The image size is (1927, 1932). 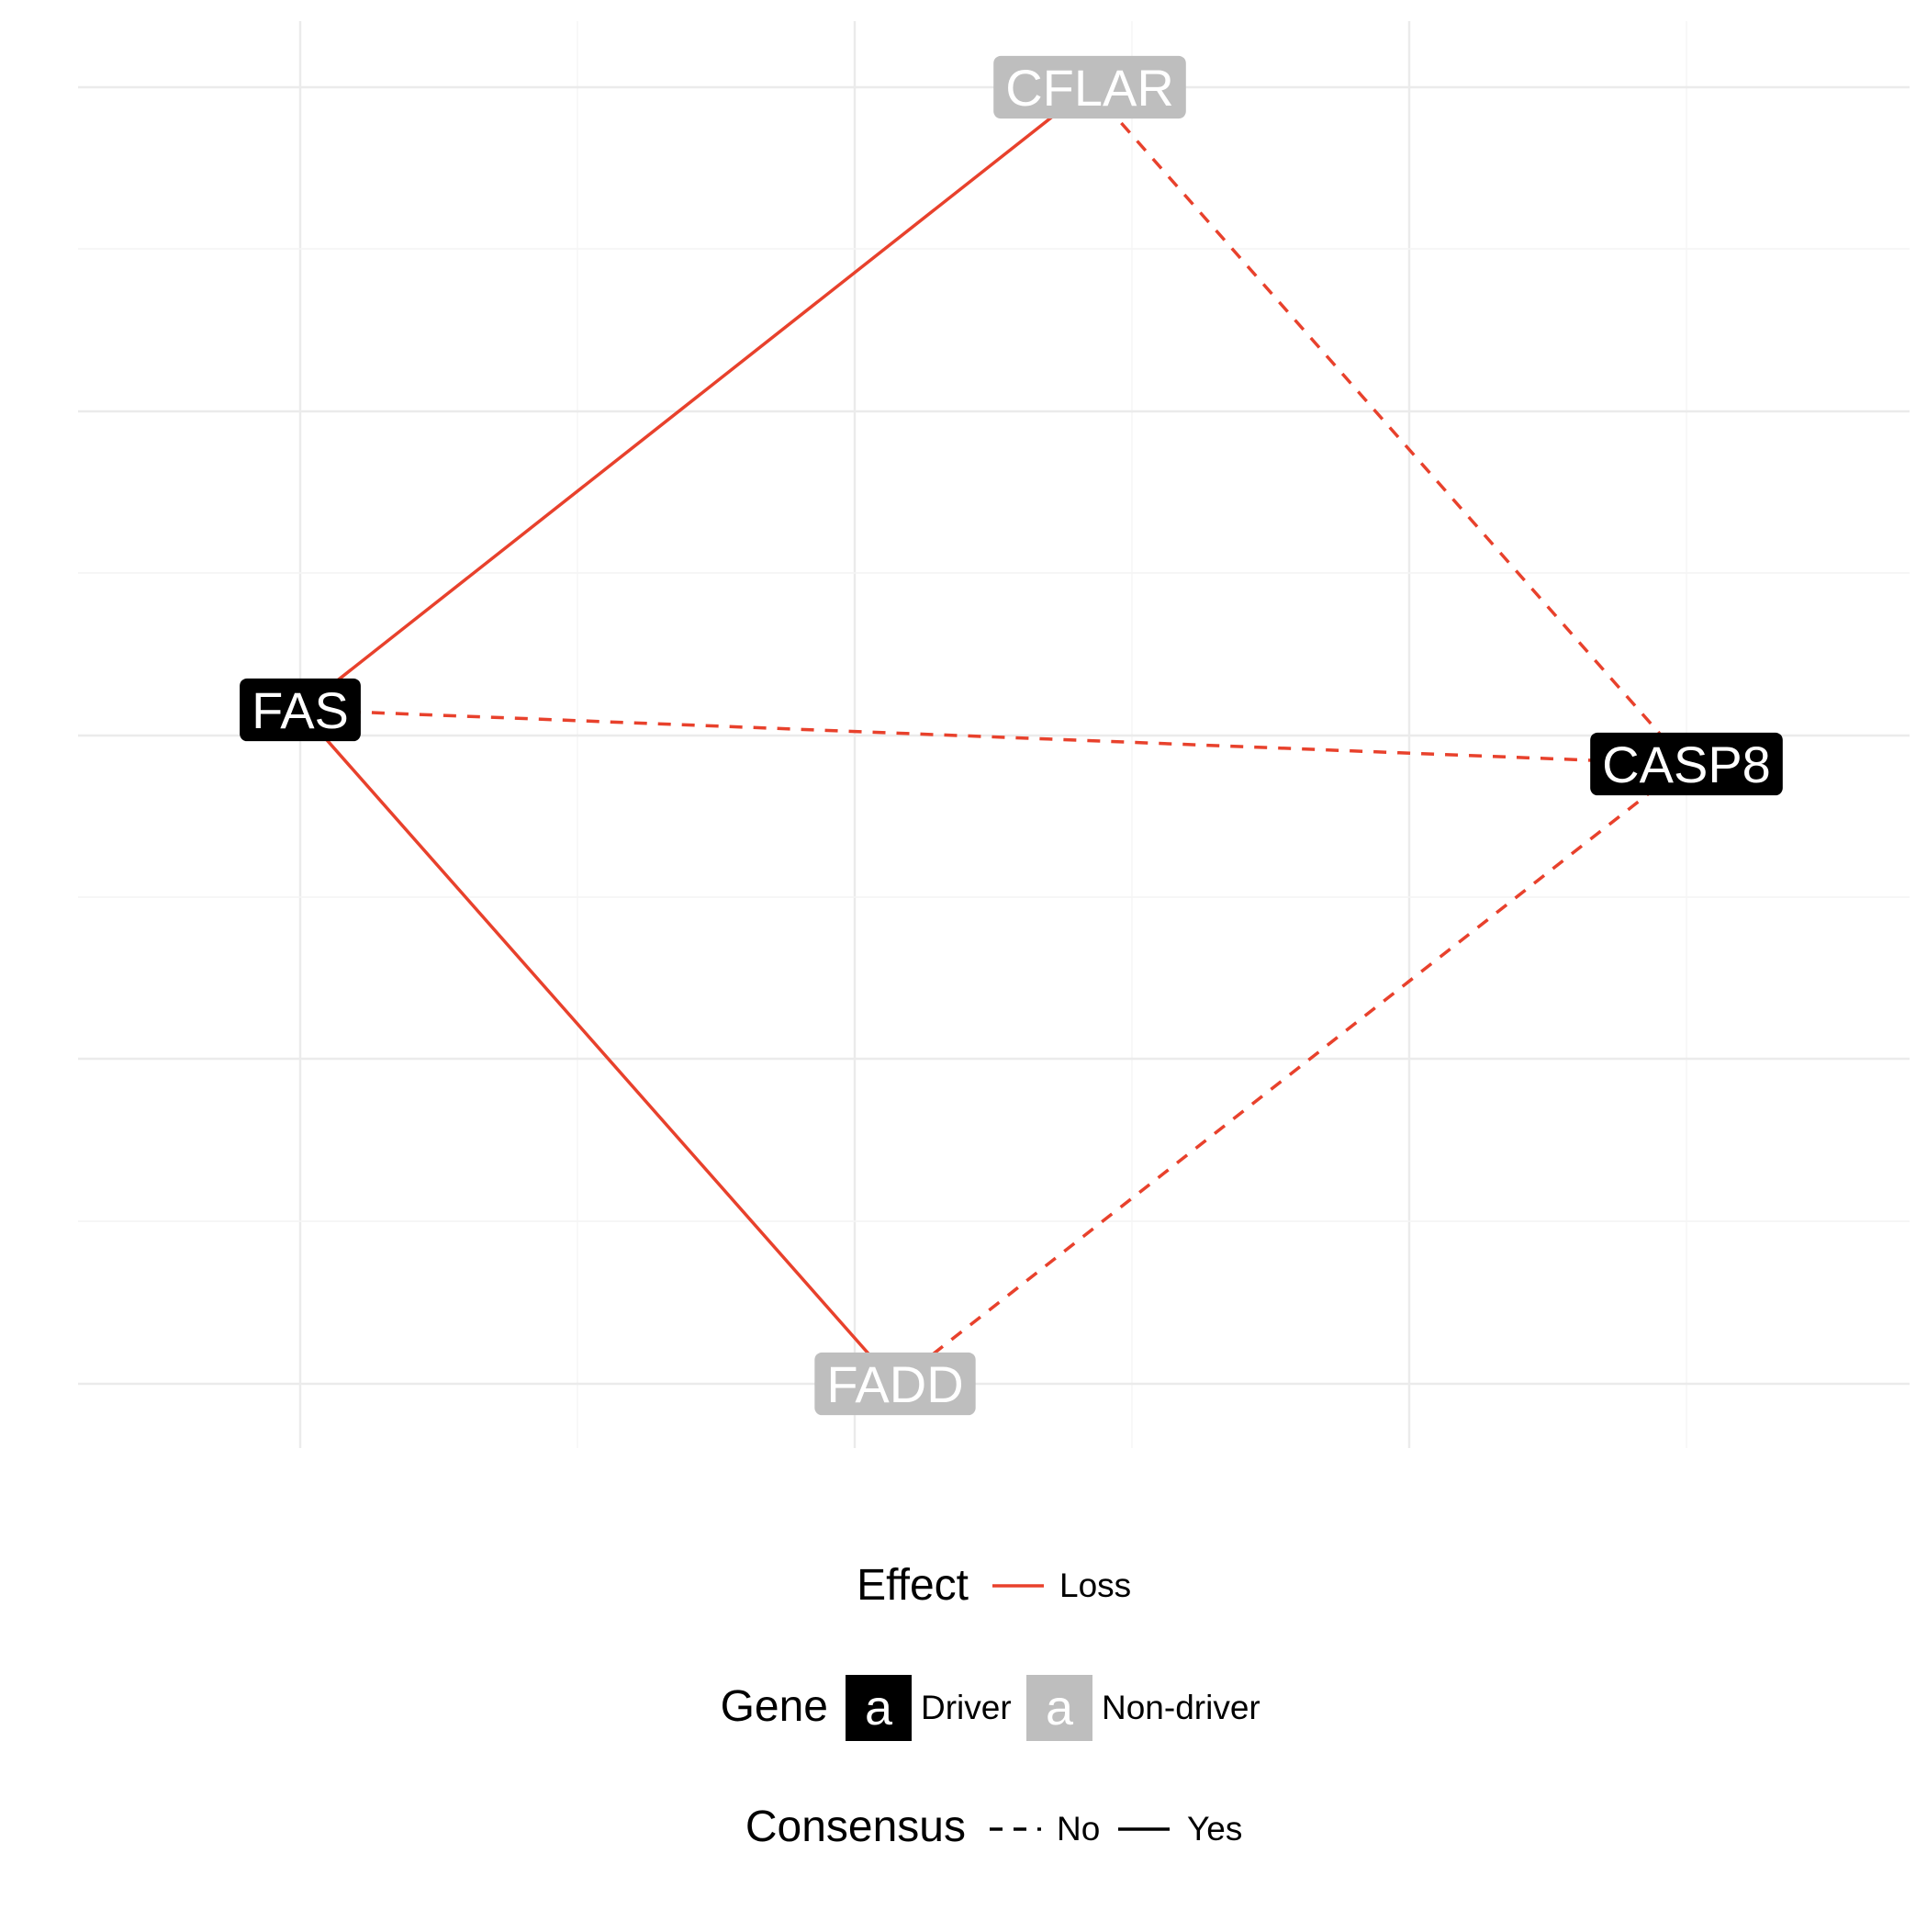 I want to click on legend-gene-key-driver, so click(x=879, y=1708).